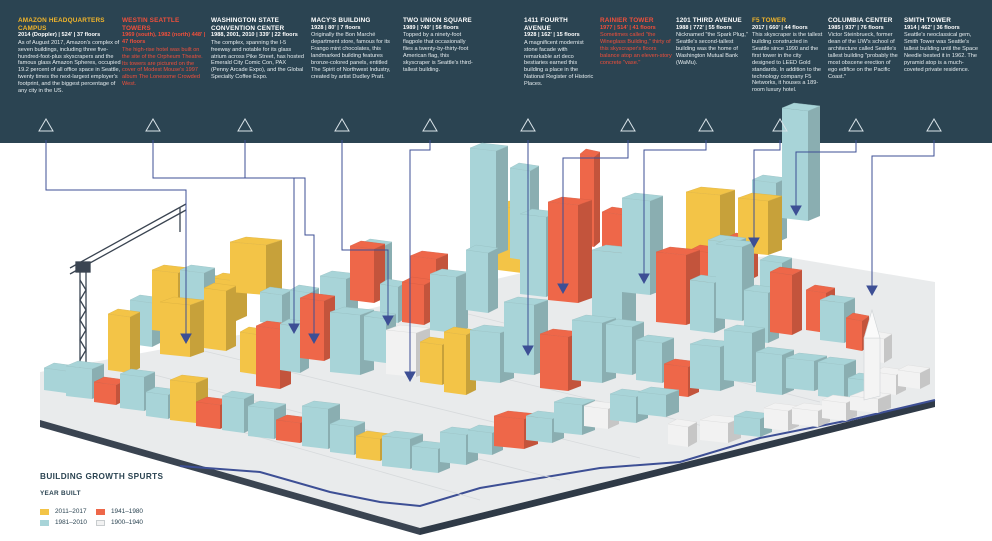 The height and width of the screenshot is (541, 992). What do you see at coordinates (71, 522) in the screenshot?
I see `legend-label: 1981–2010` at bounding box center [71, 522].